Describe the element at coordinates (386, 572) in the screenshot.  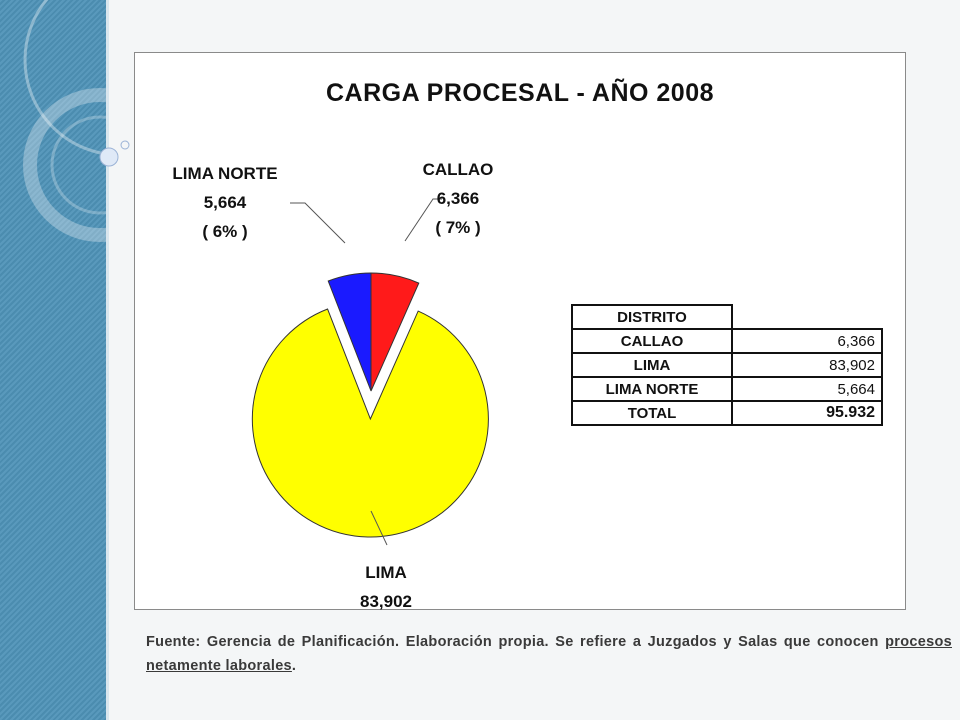
I see `label-lima-name: LIMA` at that location.